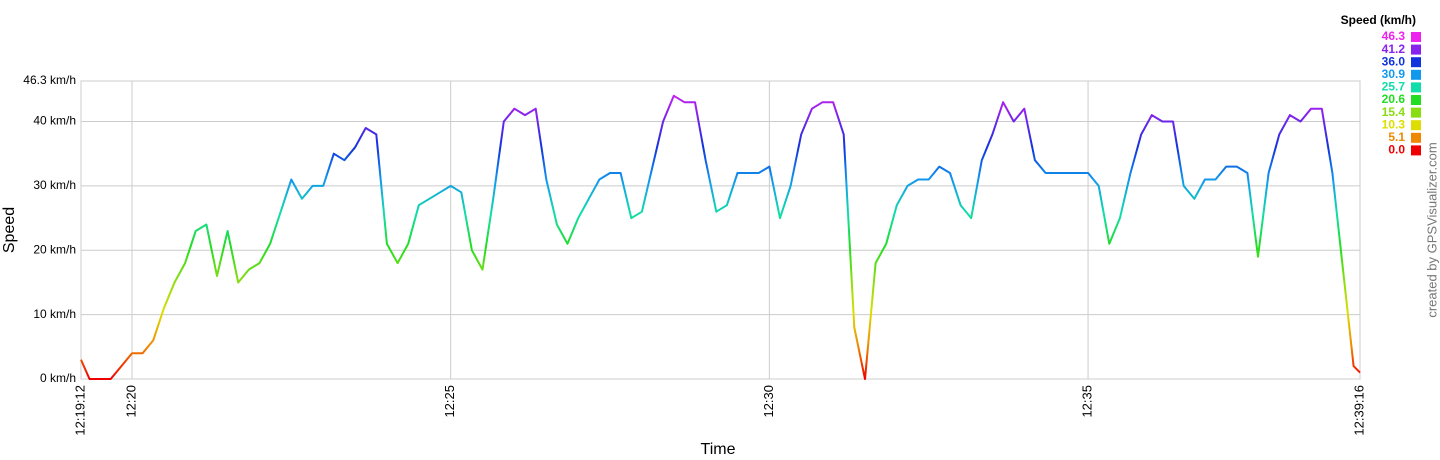 The height and width of the screenshot is (460, 1440). I want to click on y-tick-label: 30 km/h, so click(54, 185).